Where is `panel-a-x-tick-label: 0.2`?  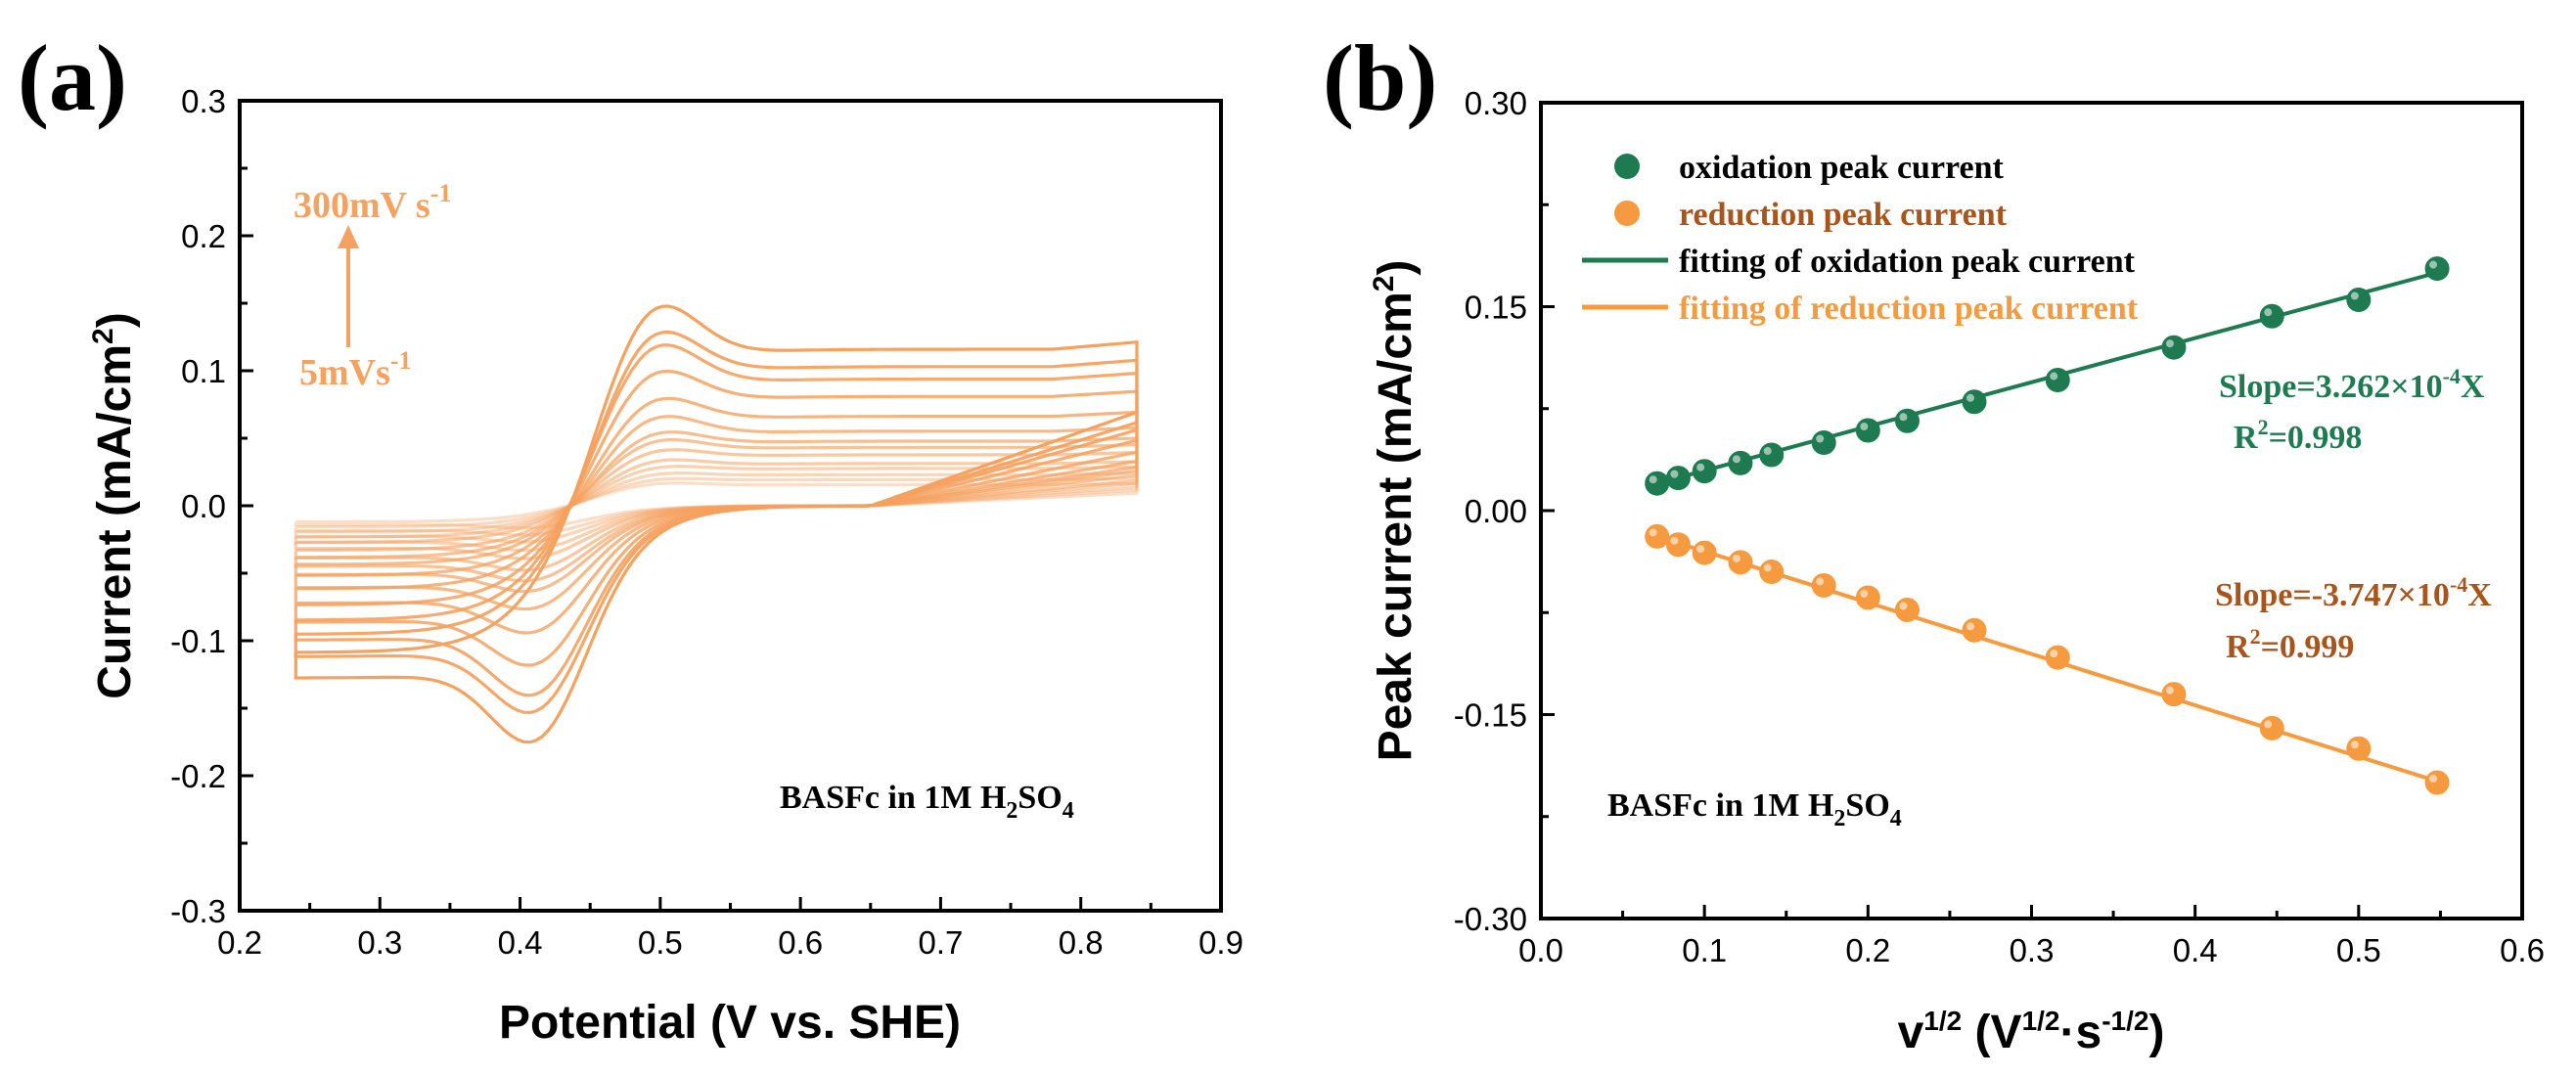
panel-a-x-tick-label: 0.2 is located at coordinates (239, 943).